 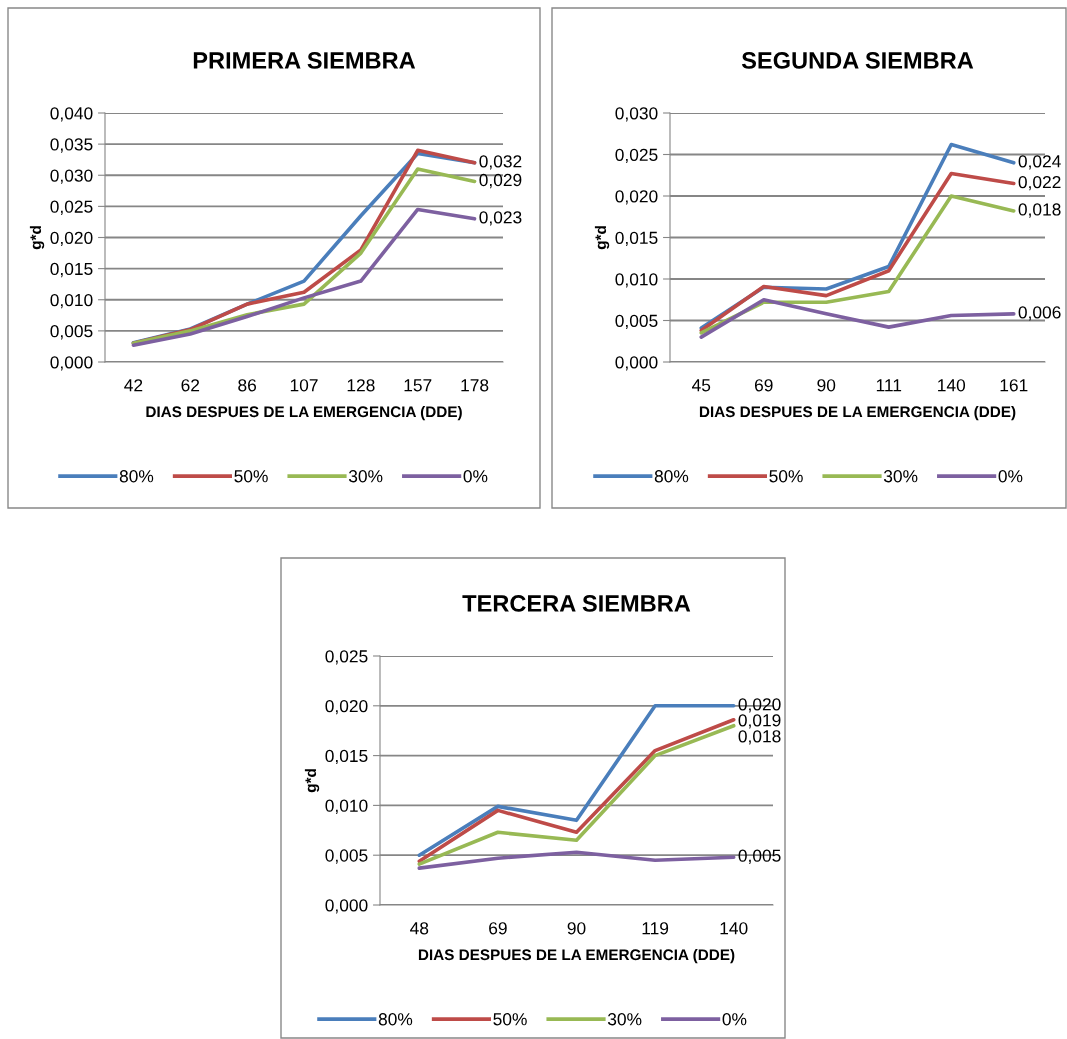 I want to click on x-tick-label: 111, so click(x=889, y=385).